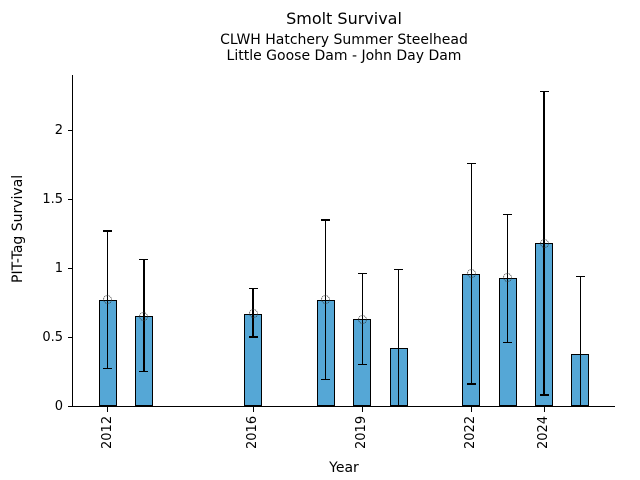  What do you see at coordinates (344, 56) in the screenshot?
I see `chart-subtitle-line2: Little Goose Dam - John Day Dam` at bounding box center [344, 56].